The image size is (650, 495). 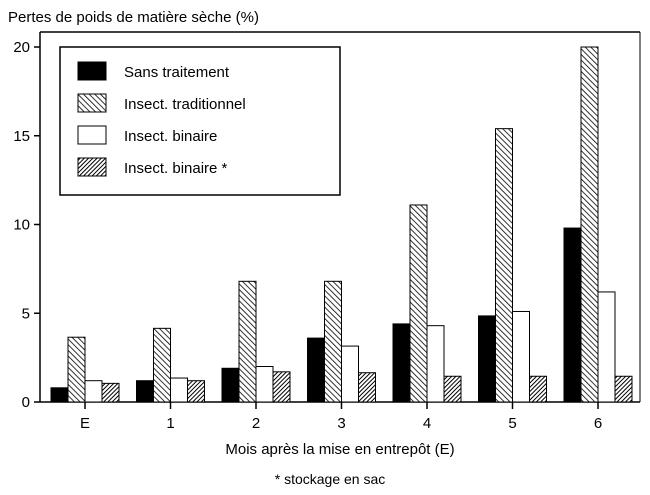 What do you see at coordinates (170, 423) in the screenshot?
I see `x-tick-label: 1` at bounding box center [170, 423].